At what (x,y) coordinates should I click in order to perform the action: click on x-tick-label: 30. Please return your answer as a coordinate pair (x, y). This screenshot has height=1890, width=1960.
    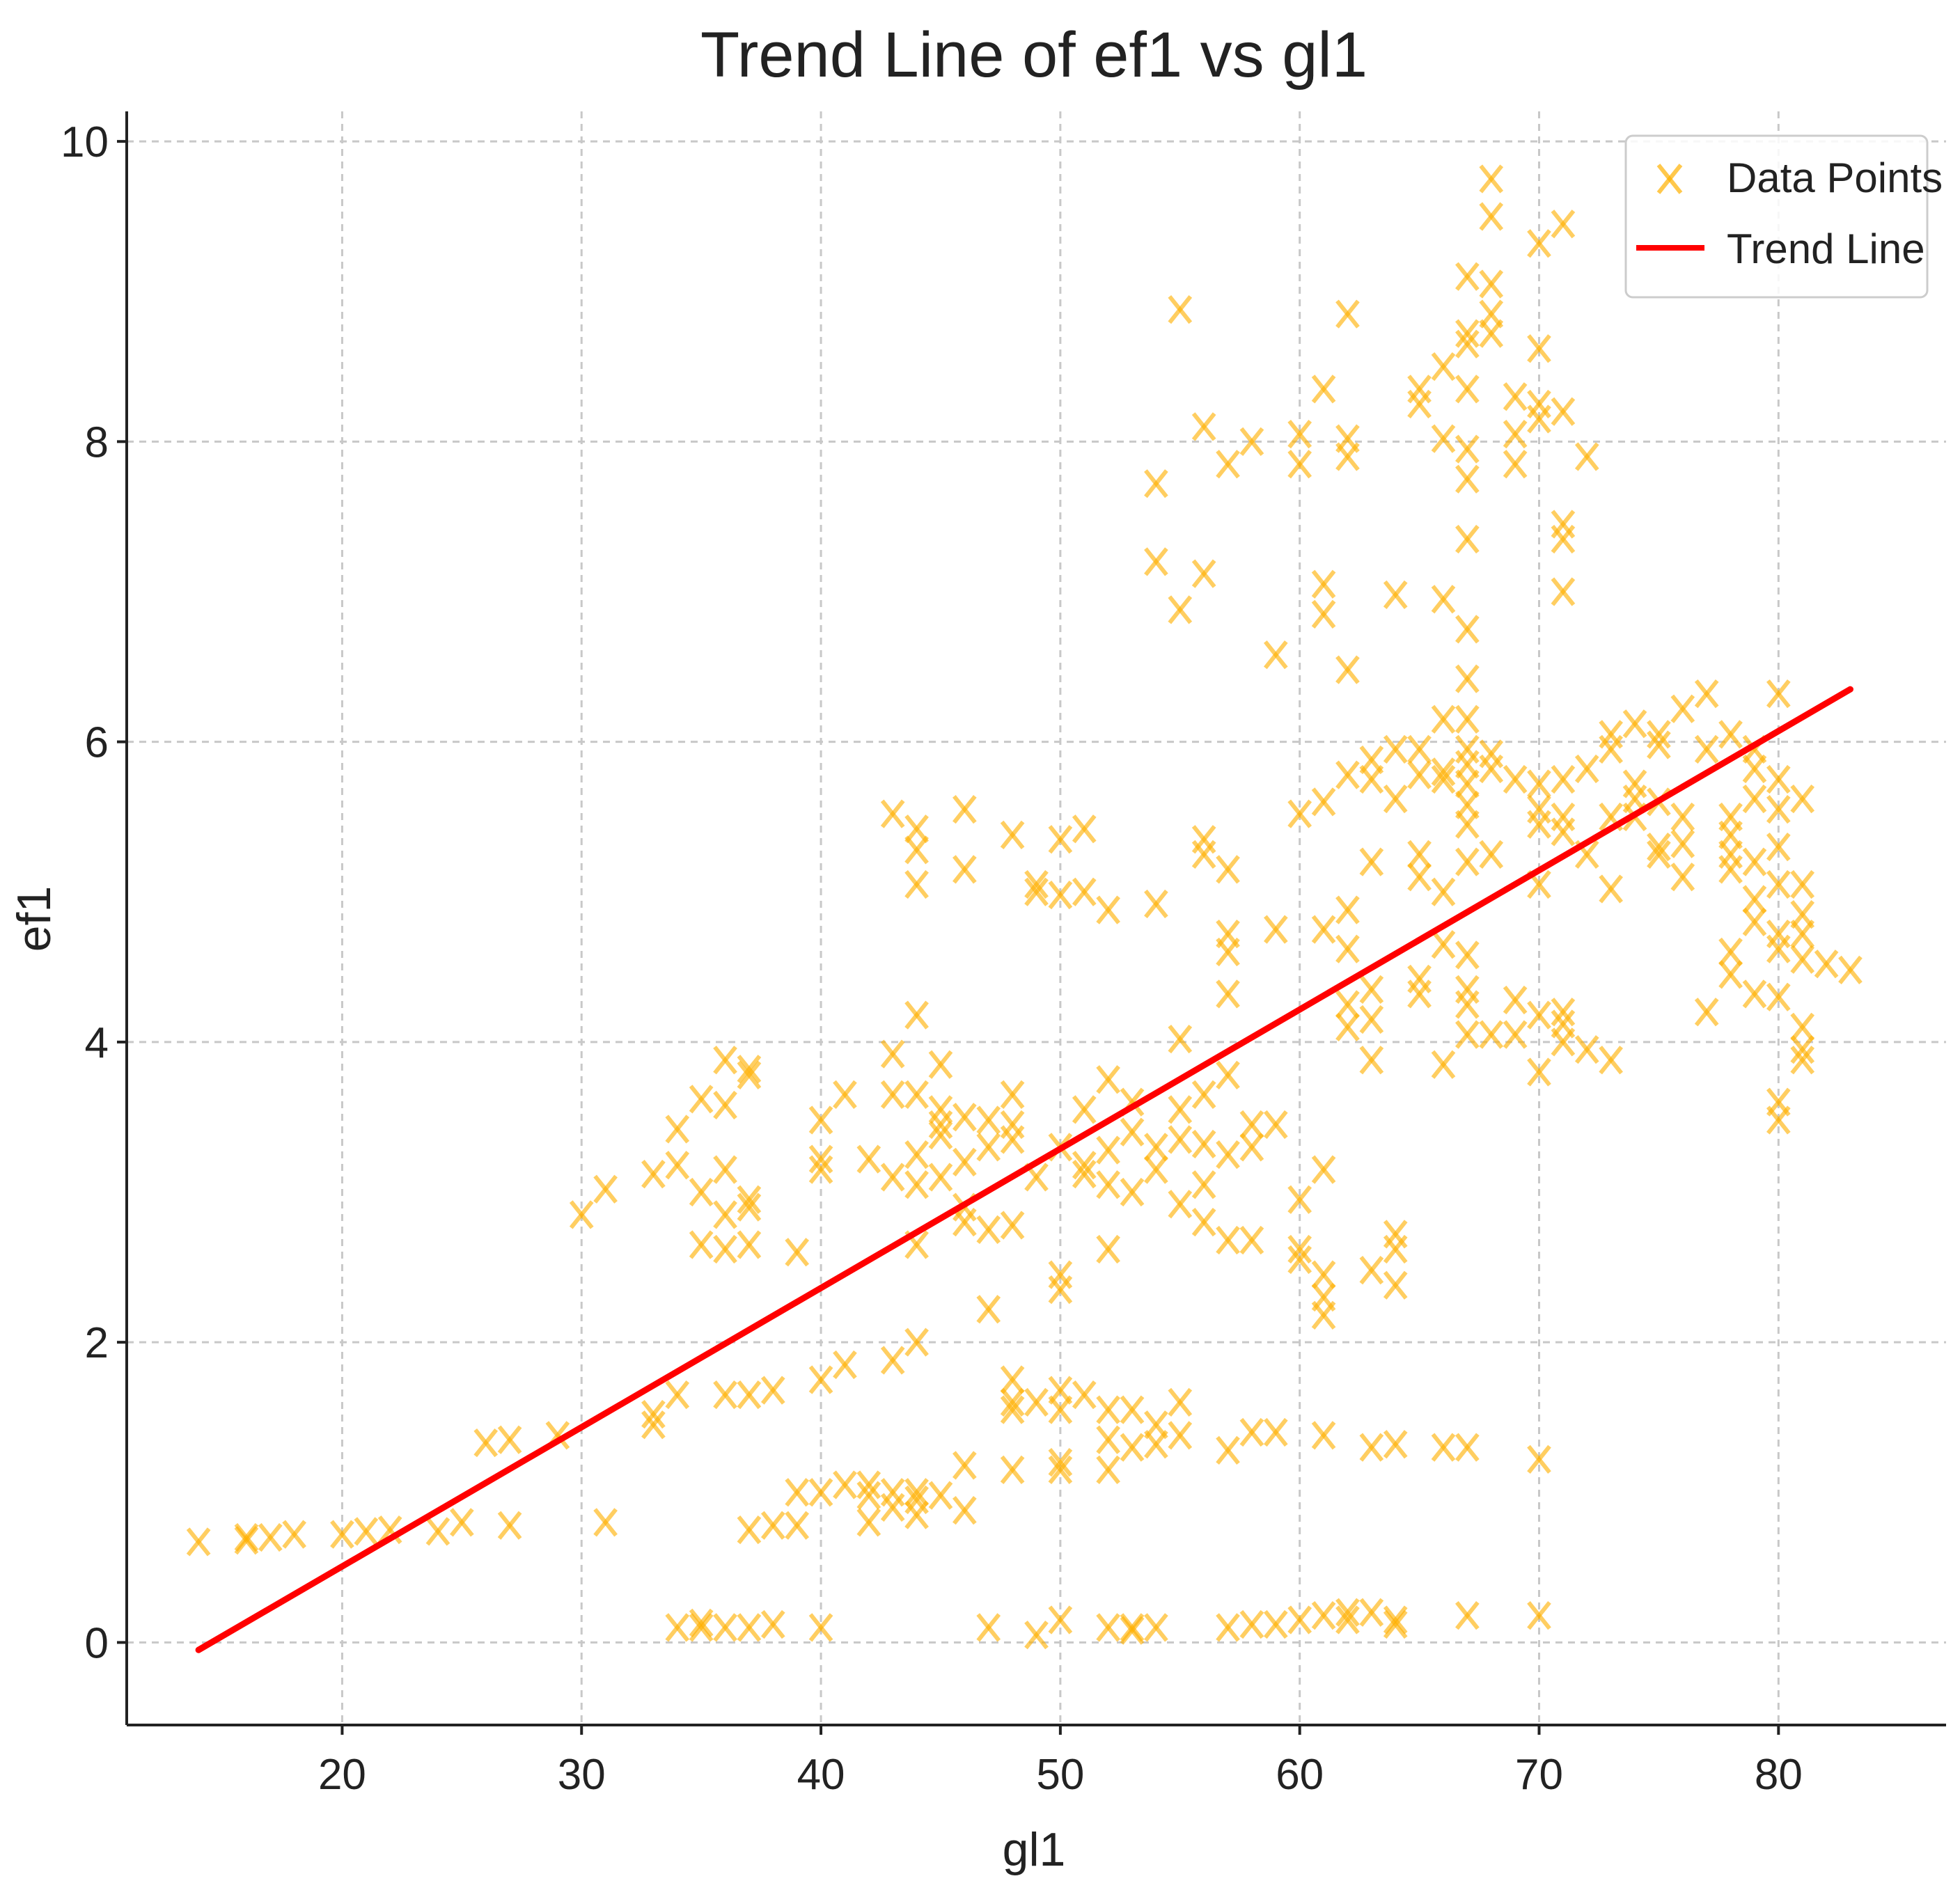
    Looking at the image, I should click on (582, 1775).